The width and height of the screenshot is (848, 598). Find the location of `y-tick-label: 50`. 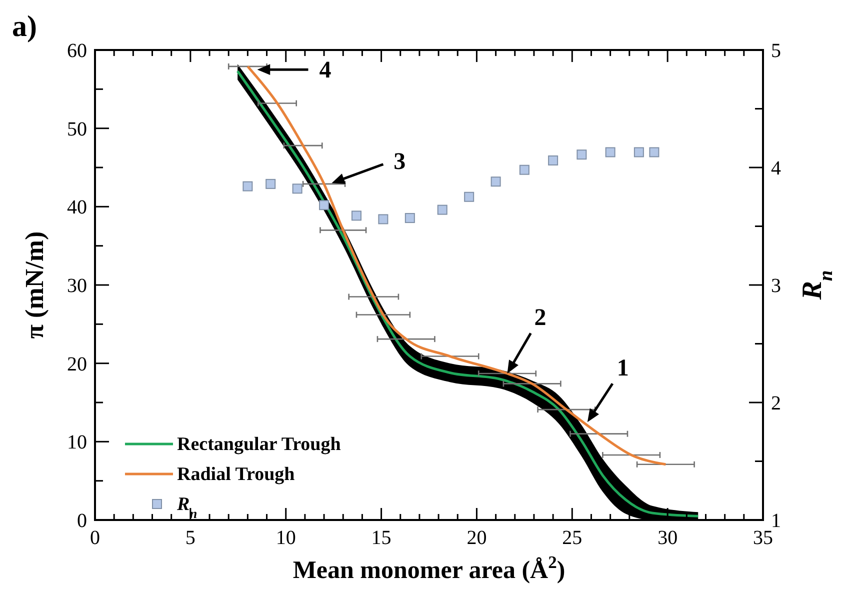

y-tick-label: 50 is located at coordinates (77, 129).